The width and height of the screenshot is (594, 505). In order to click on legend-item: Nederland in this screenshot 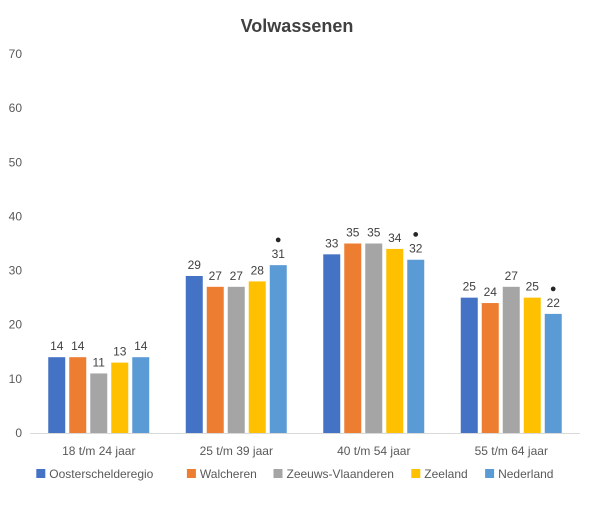, I will do `click(519, 474)`.